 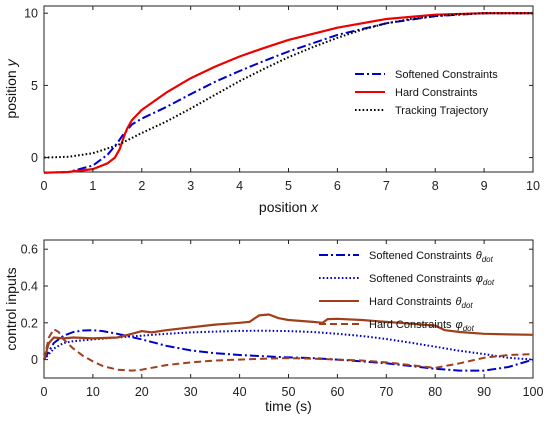 I want to click on x-tick-label: 8, so click(x=435, y=186).